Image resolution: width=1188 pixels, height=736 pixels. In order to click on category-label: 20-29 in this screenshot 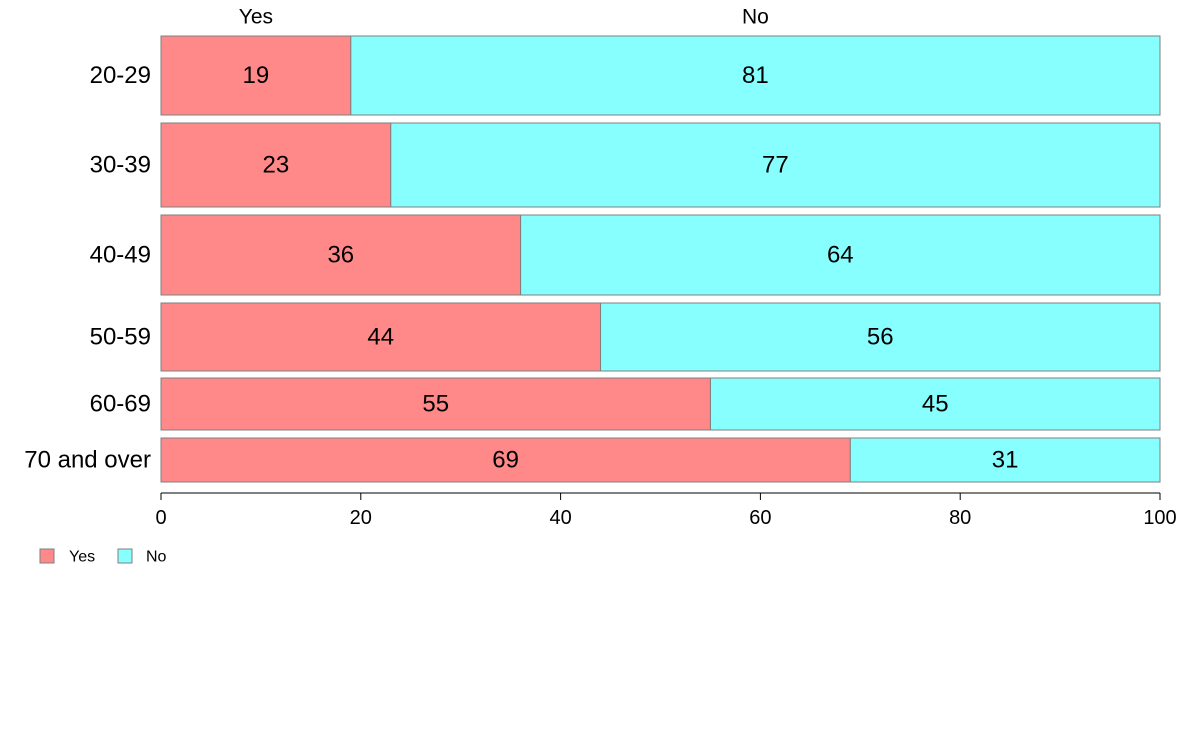, I will do `click(120, 75)`.